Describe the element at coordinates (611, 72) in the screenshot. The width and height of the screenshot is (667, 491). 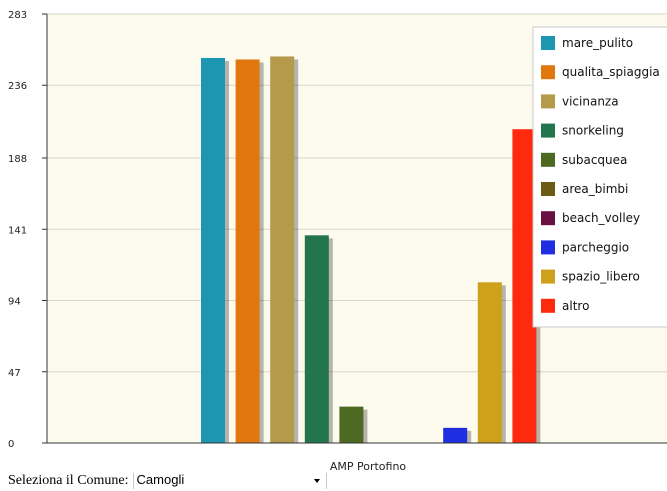
I see `legend-label-qualita-spiaggia: qualita_spiaggia` at that location.